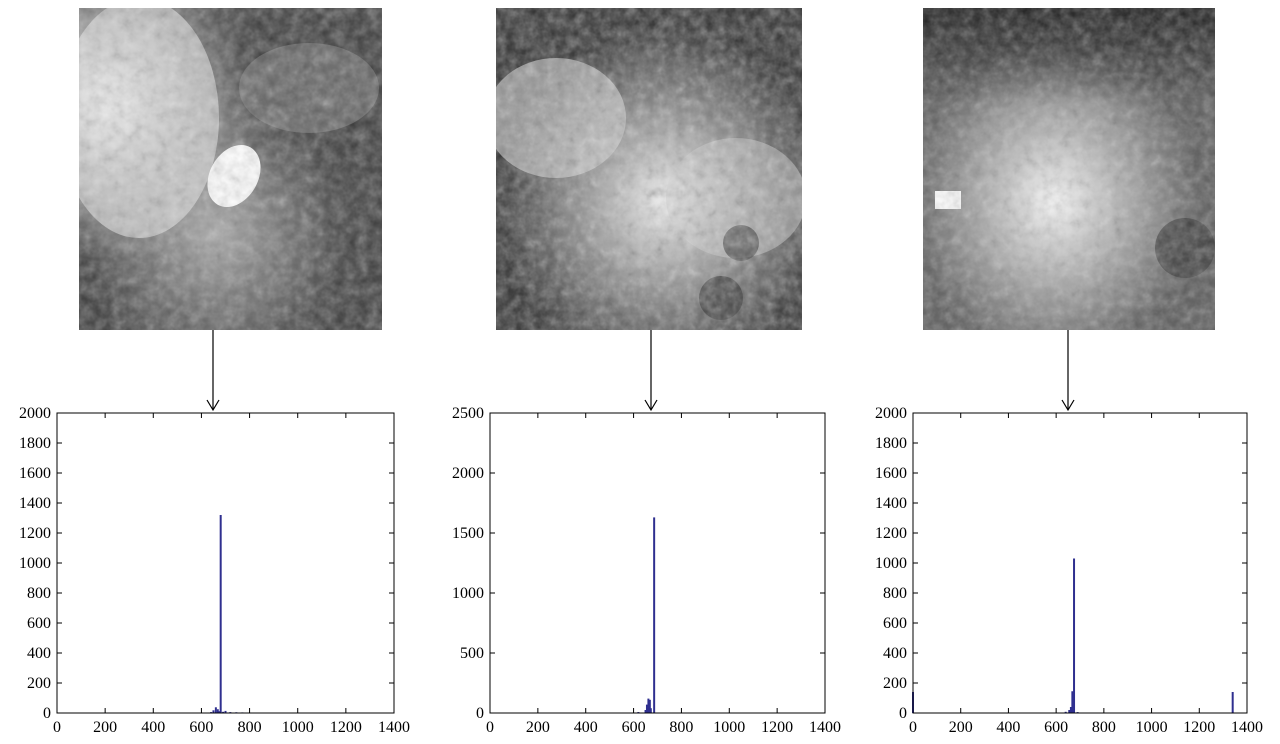  I want to click on chart-1-ytick-label: 1800, so click(35, 443).